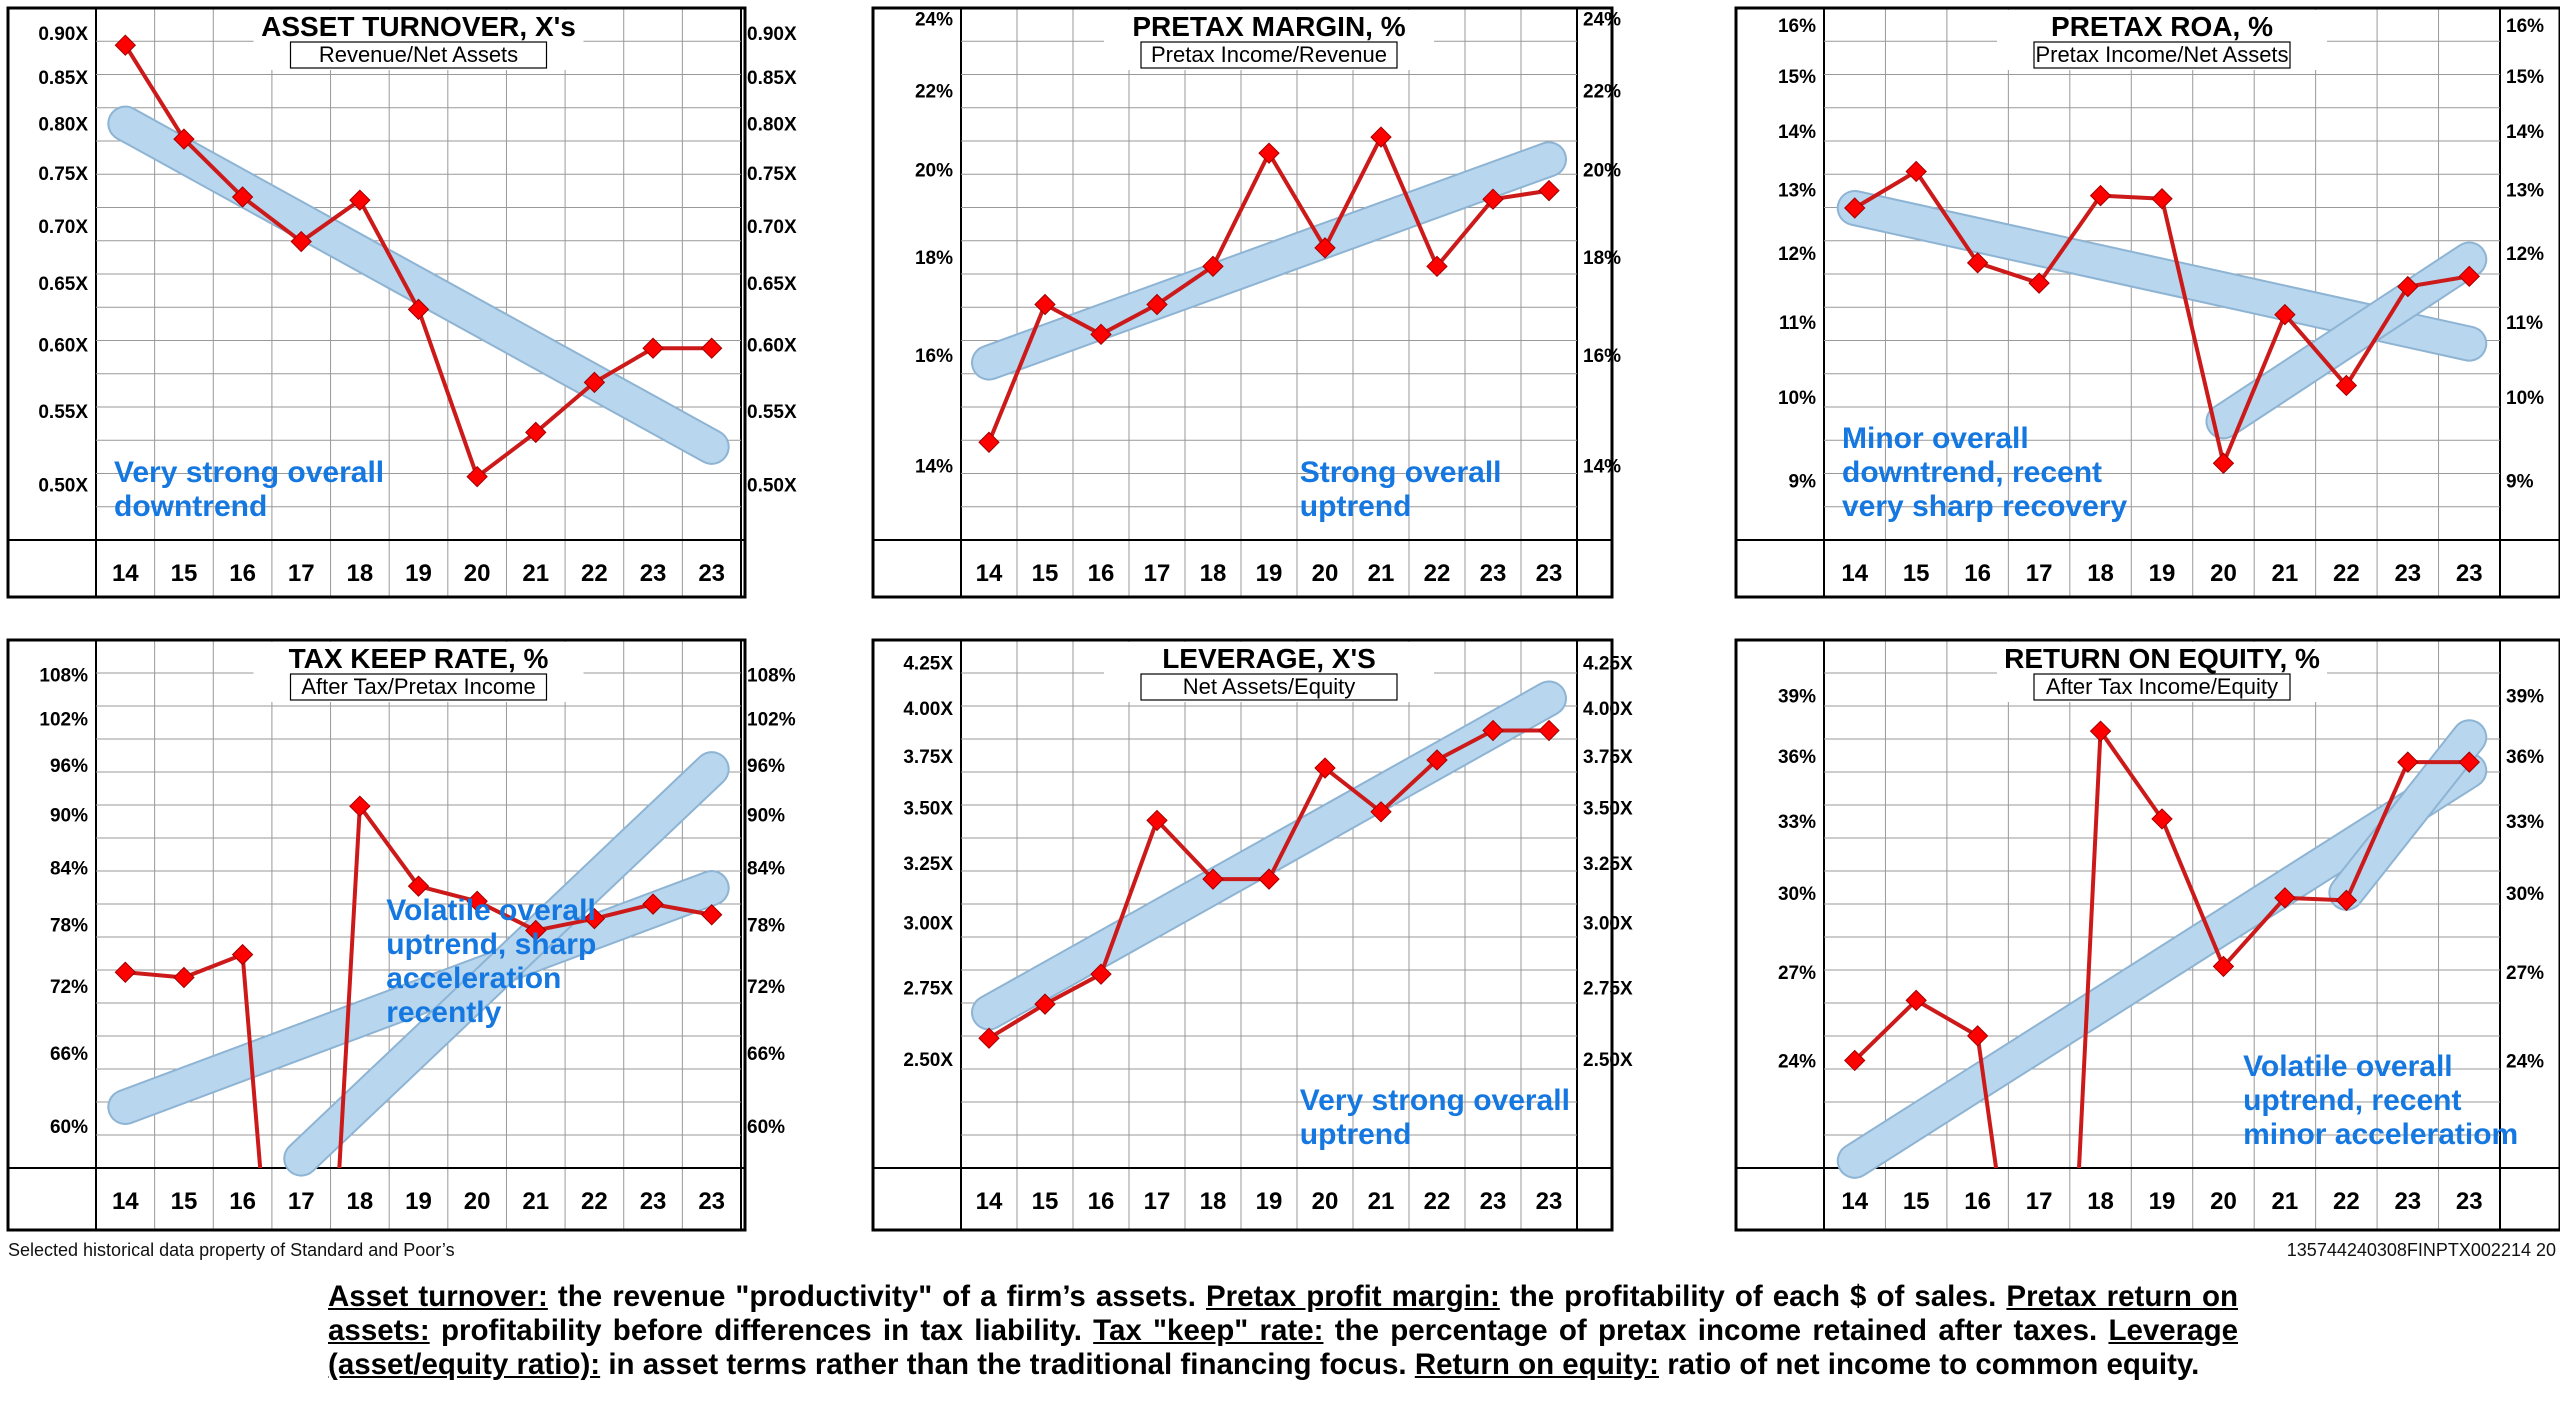 This screenshot has width=2560, height=1428. Describe the element at coordinates (63, 227) in the screenshot. I see `y-tick-label-left: 0.70X` at that location.